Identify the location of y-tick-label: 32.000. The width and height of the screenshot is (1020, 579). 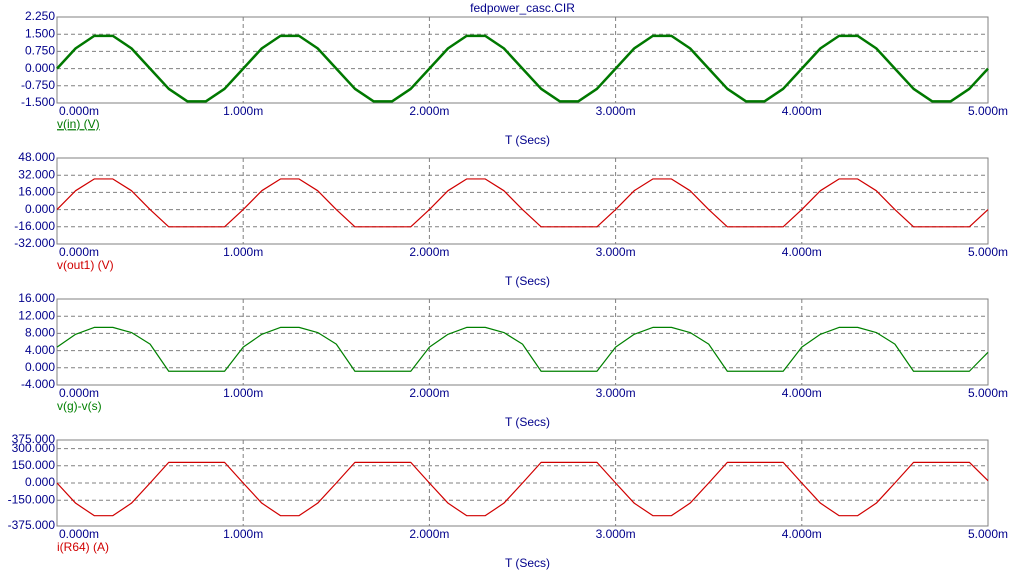
(36, 174).